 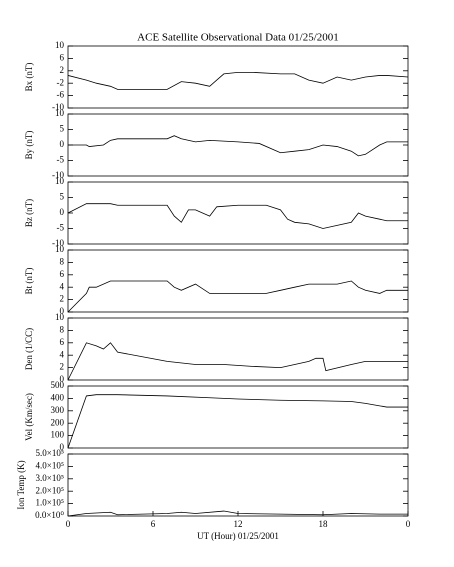 What do you see at coordinates (61, 82) in the screenshot?
I see `y-tick-label: -2` at bounding box center [61, 82].